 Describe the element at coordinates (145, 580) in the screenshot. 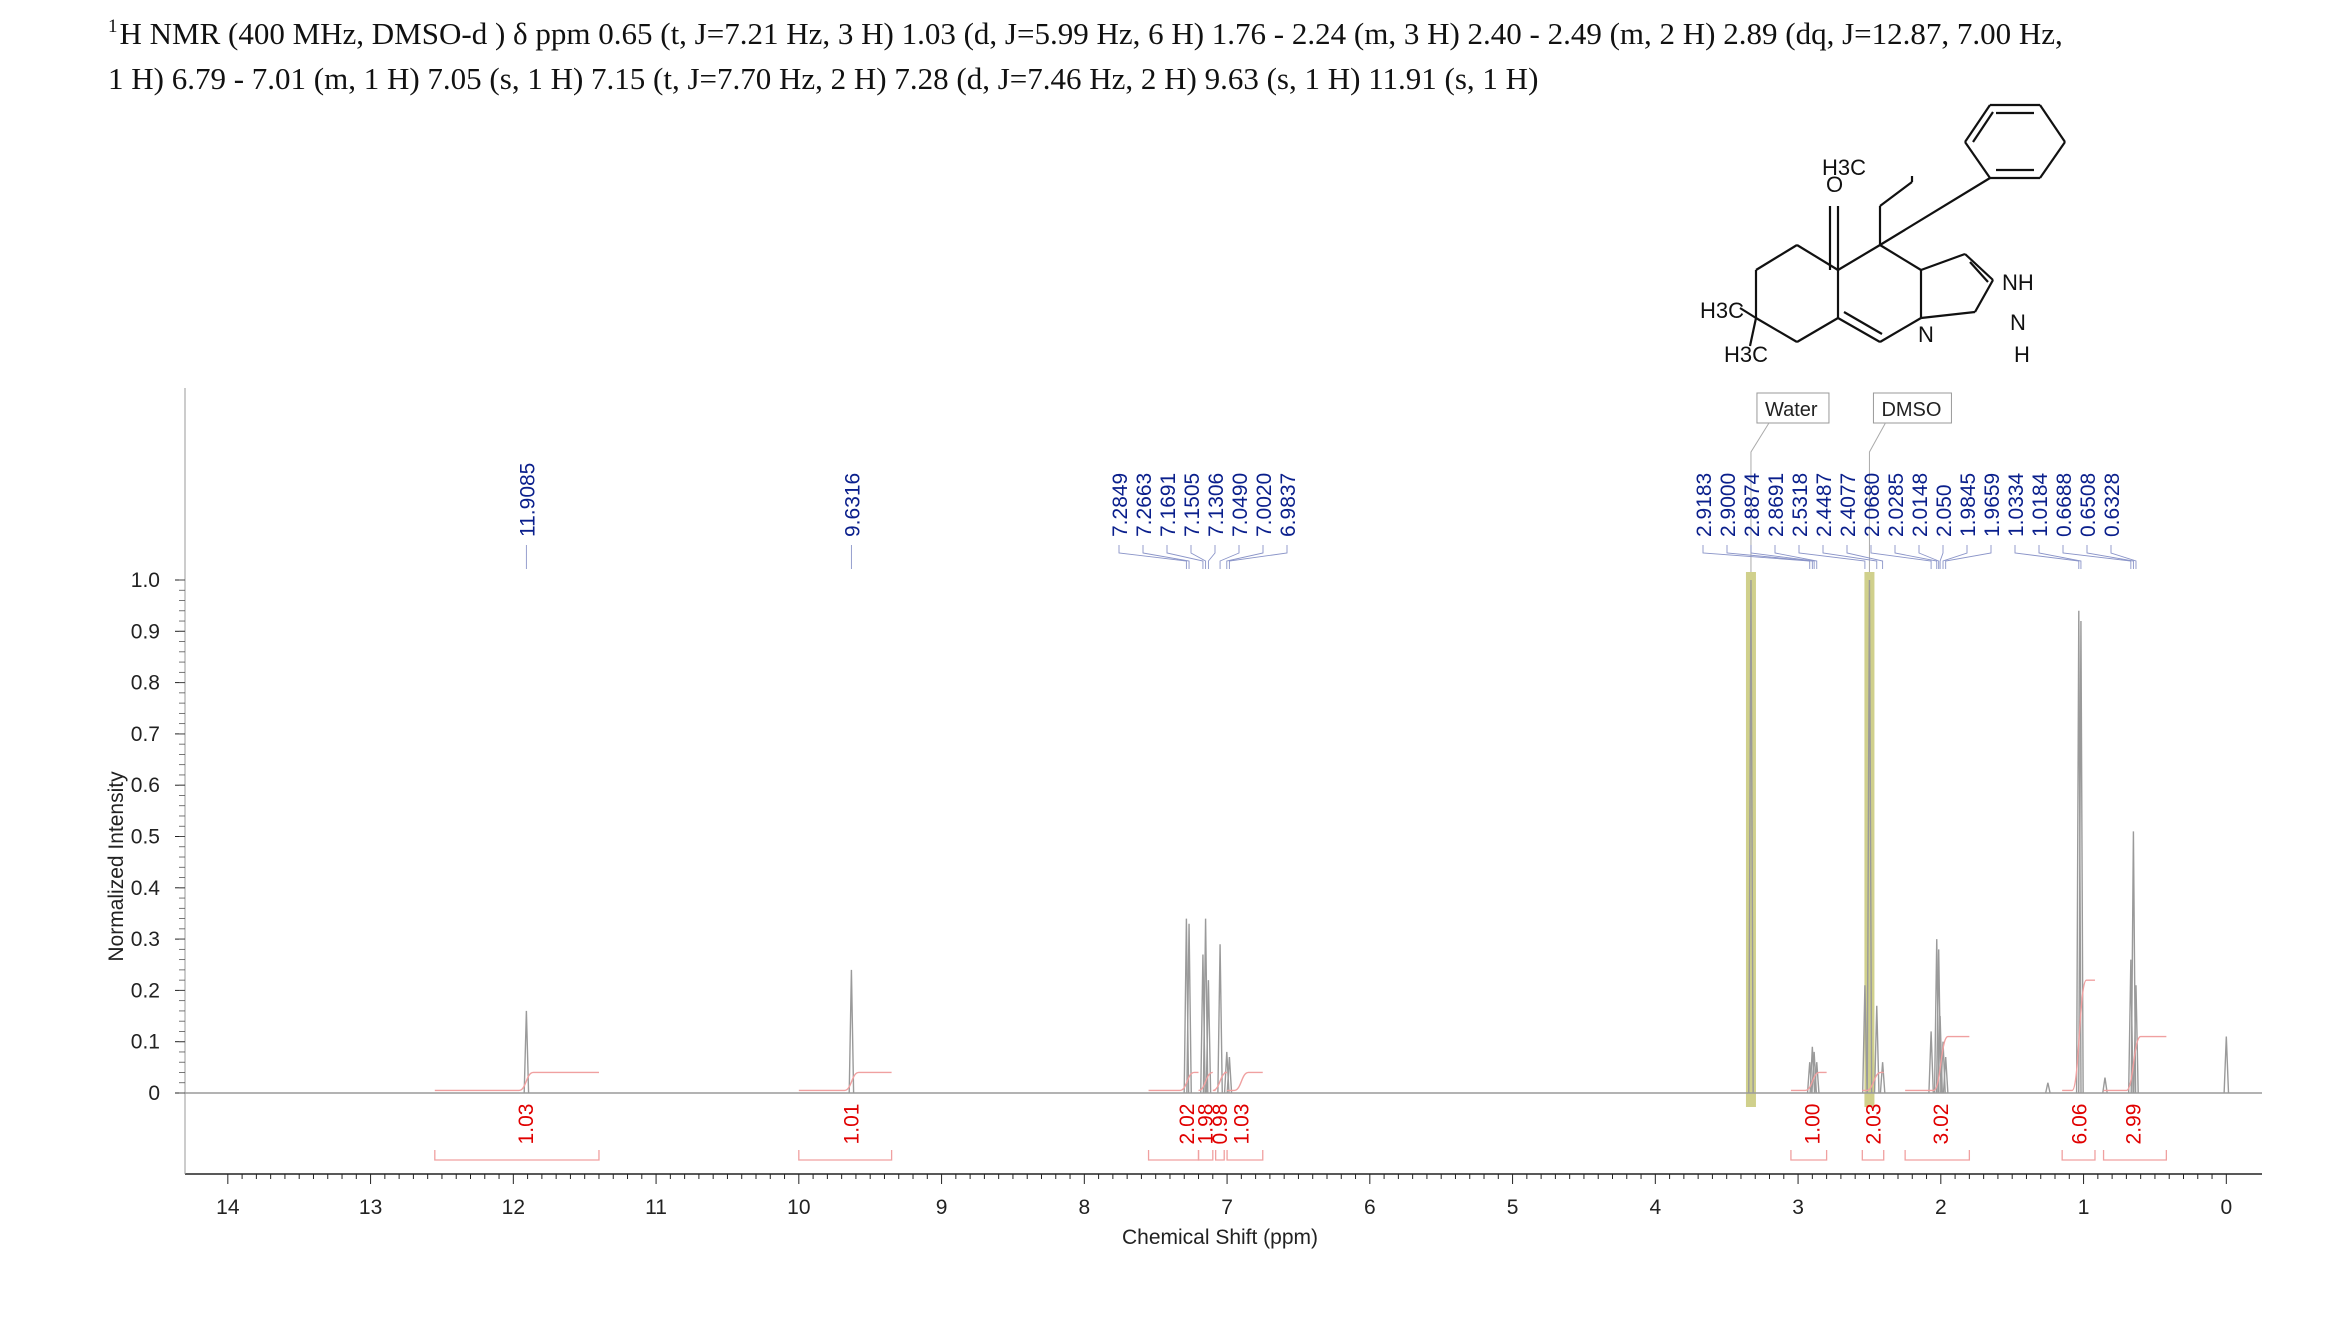

I see `y-tick-label: 1.0` at that location.